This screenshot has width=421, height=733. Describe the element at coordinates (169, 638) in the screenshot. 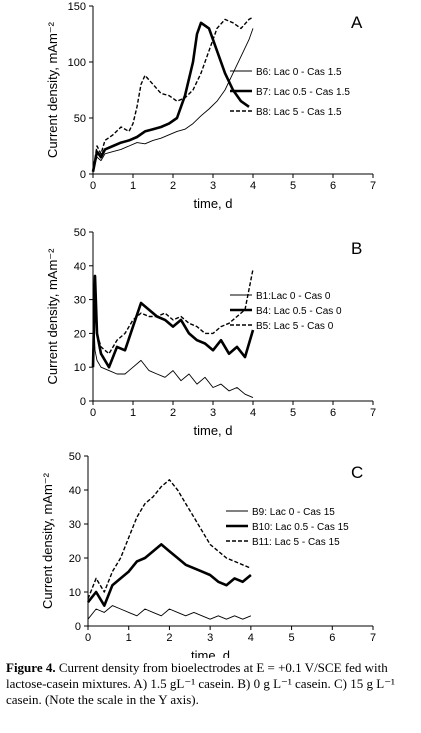

I see `panel-c-x-tick-label: 2` at that location.